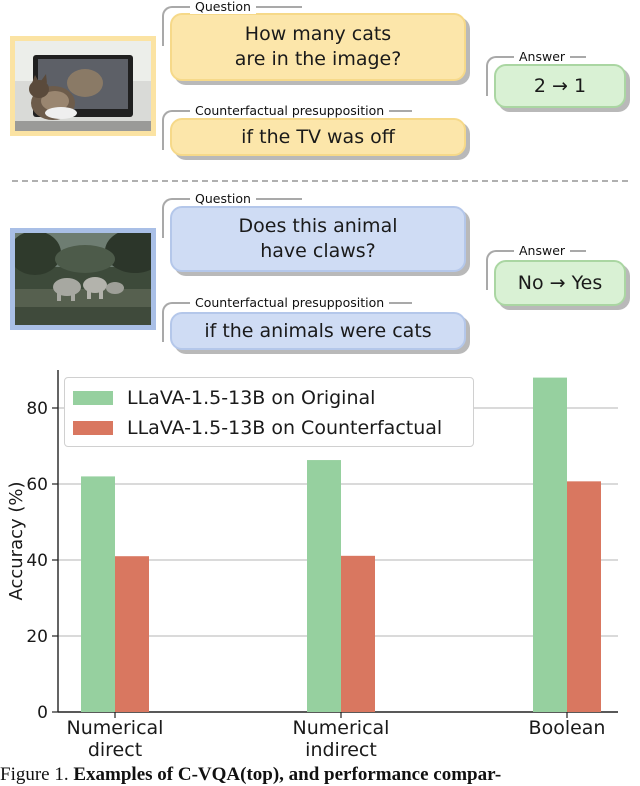  Describe the element at coordinates (320, 181) in the screenshot. I see `example-divider` at that location.